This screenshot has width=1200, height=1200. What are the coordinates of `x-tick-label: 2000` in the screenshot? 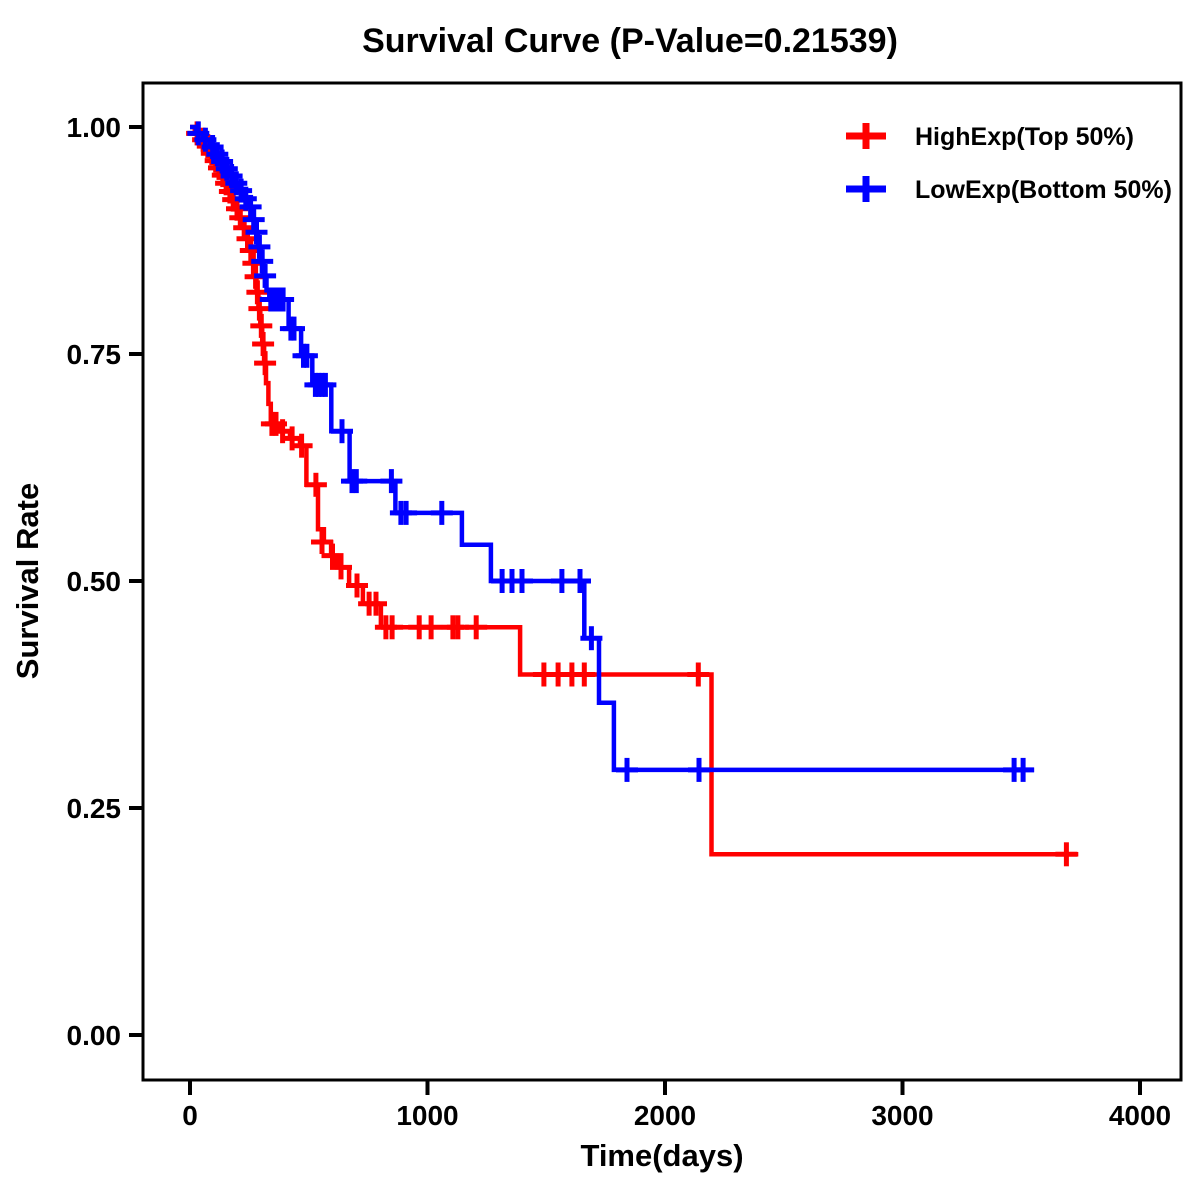 It's located at (665, 1115).